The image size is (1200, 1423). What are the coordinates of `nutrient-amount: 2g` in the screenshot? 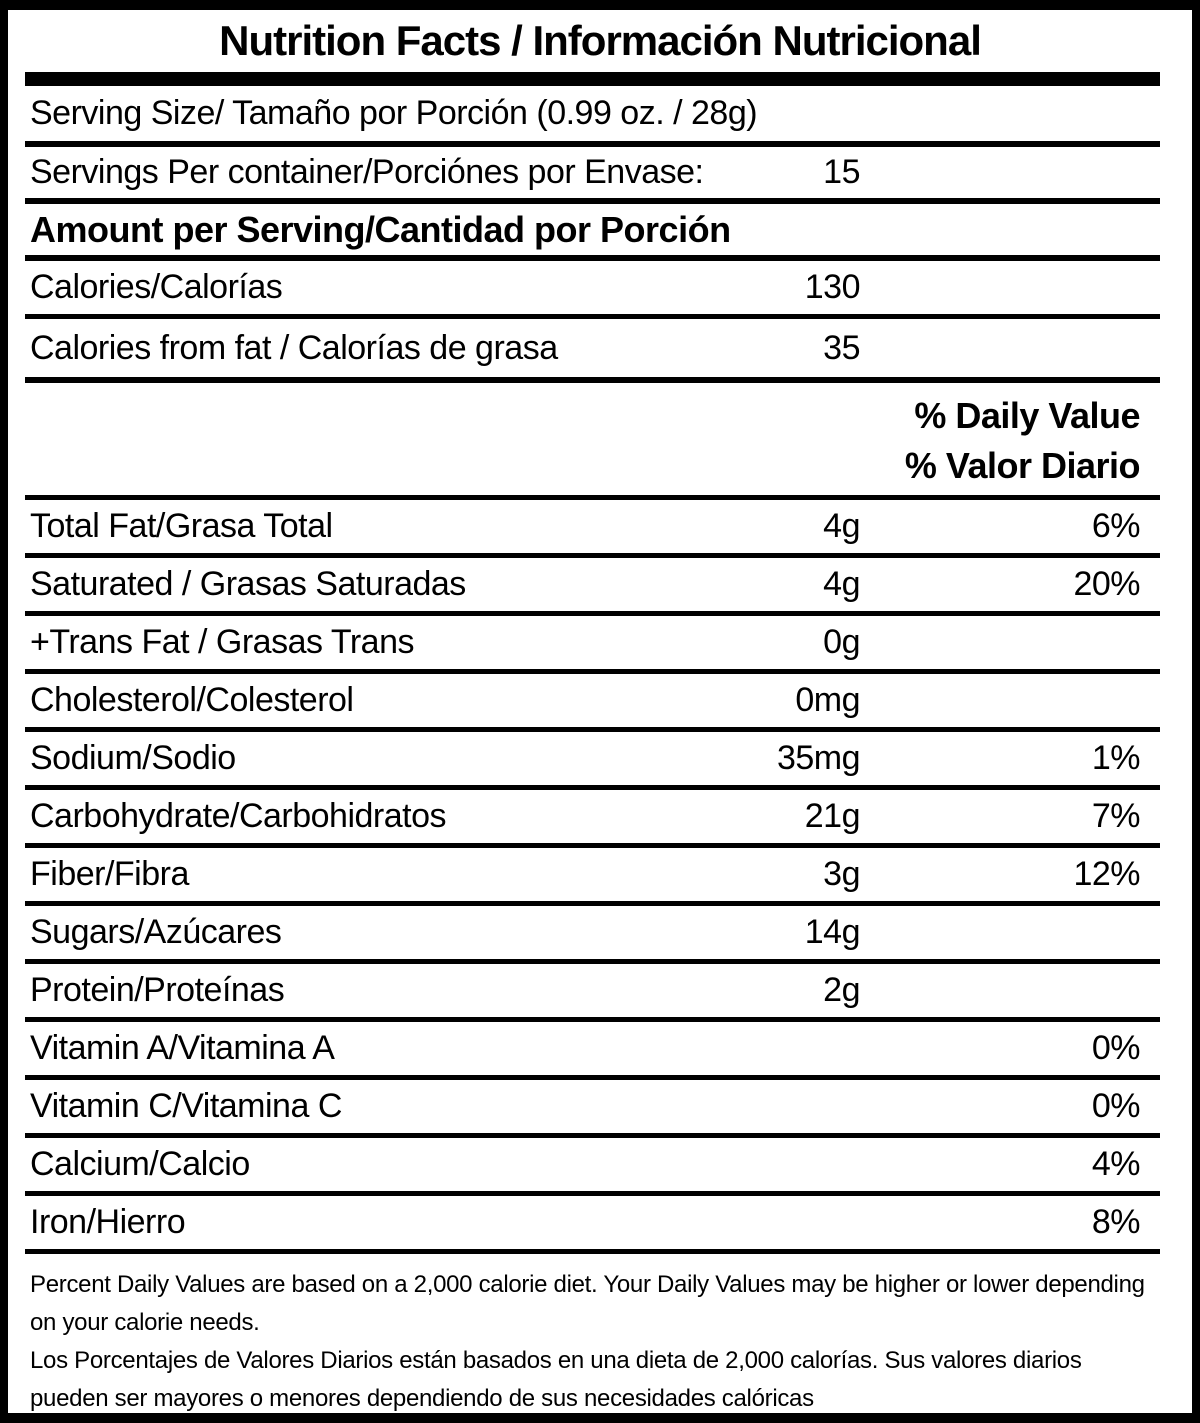 It's located at (841, 990).